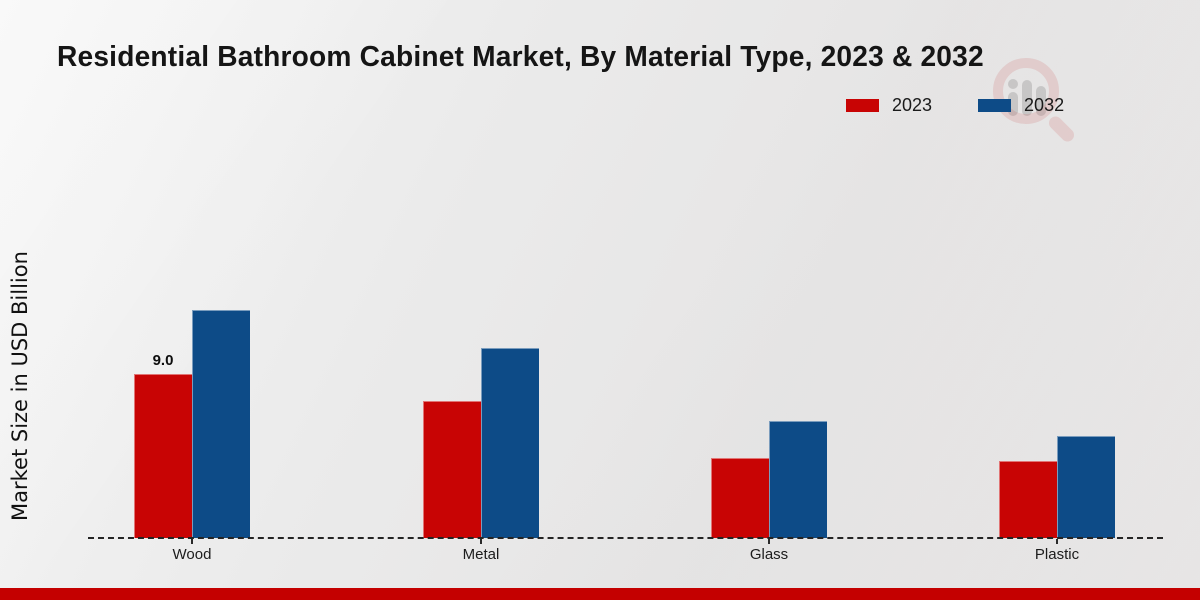 This screenshot has height=600, width=1200. What do you see at coordinates (912, 105) in the screenshot?
I see `legend-label-2023: 2023` at bounding box center [912, 105].